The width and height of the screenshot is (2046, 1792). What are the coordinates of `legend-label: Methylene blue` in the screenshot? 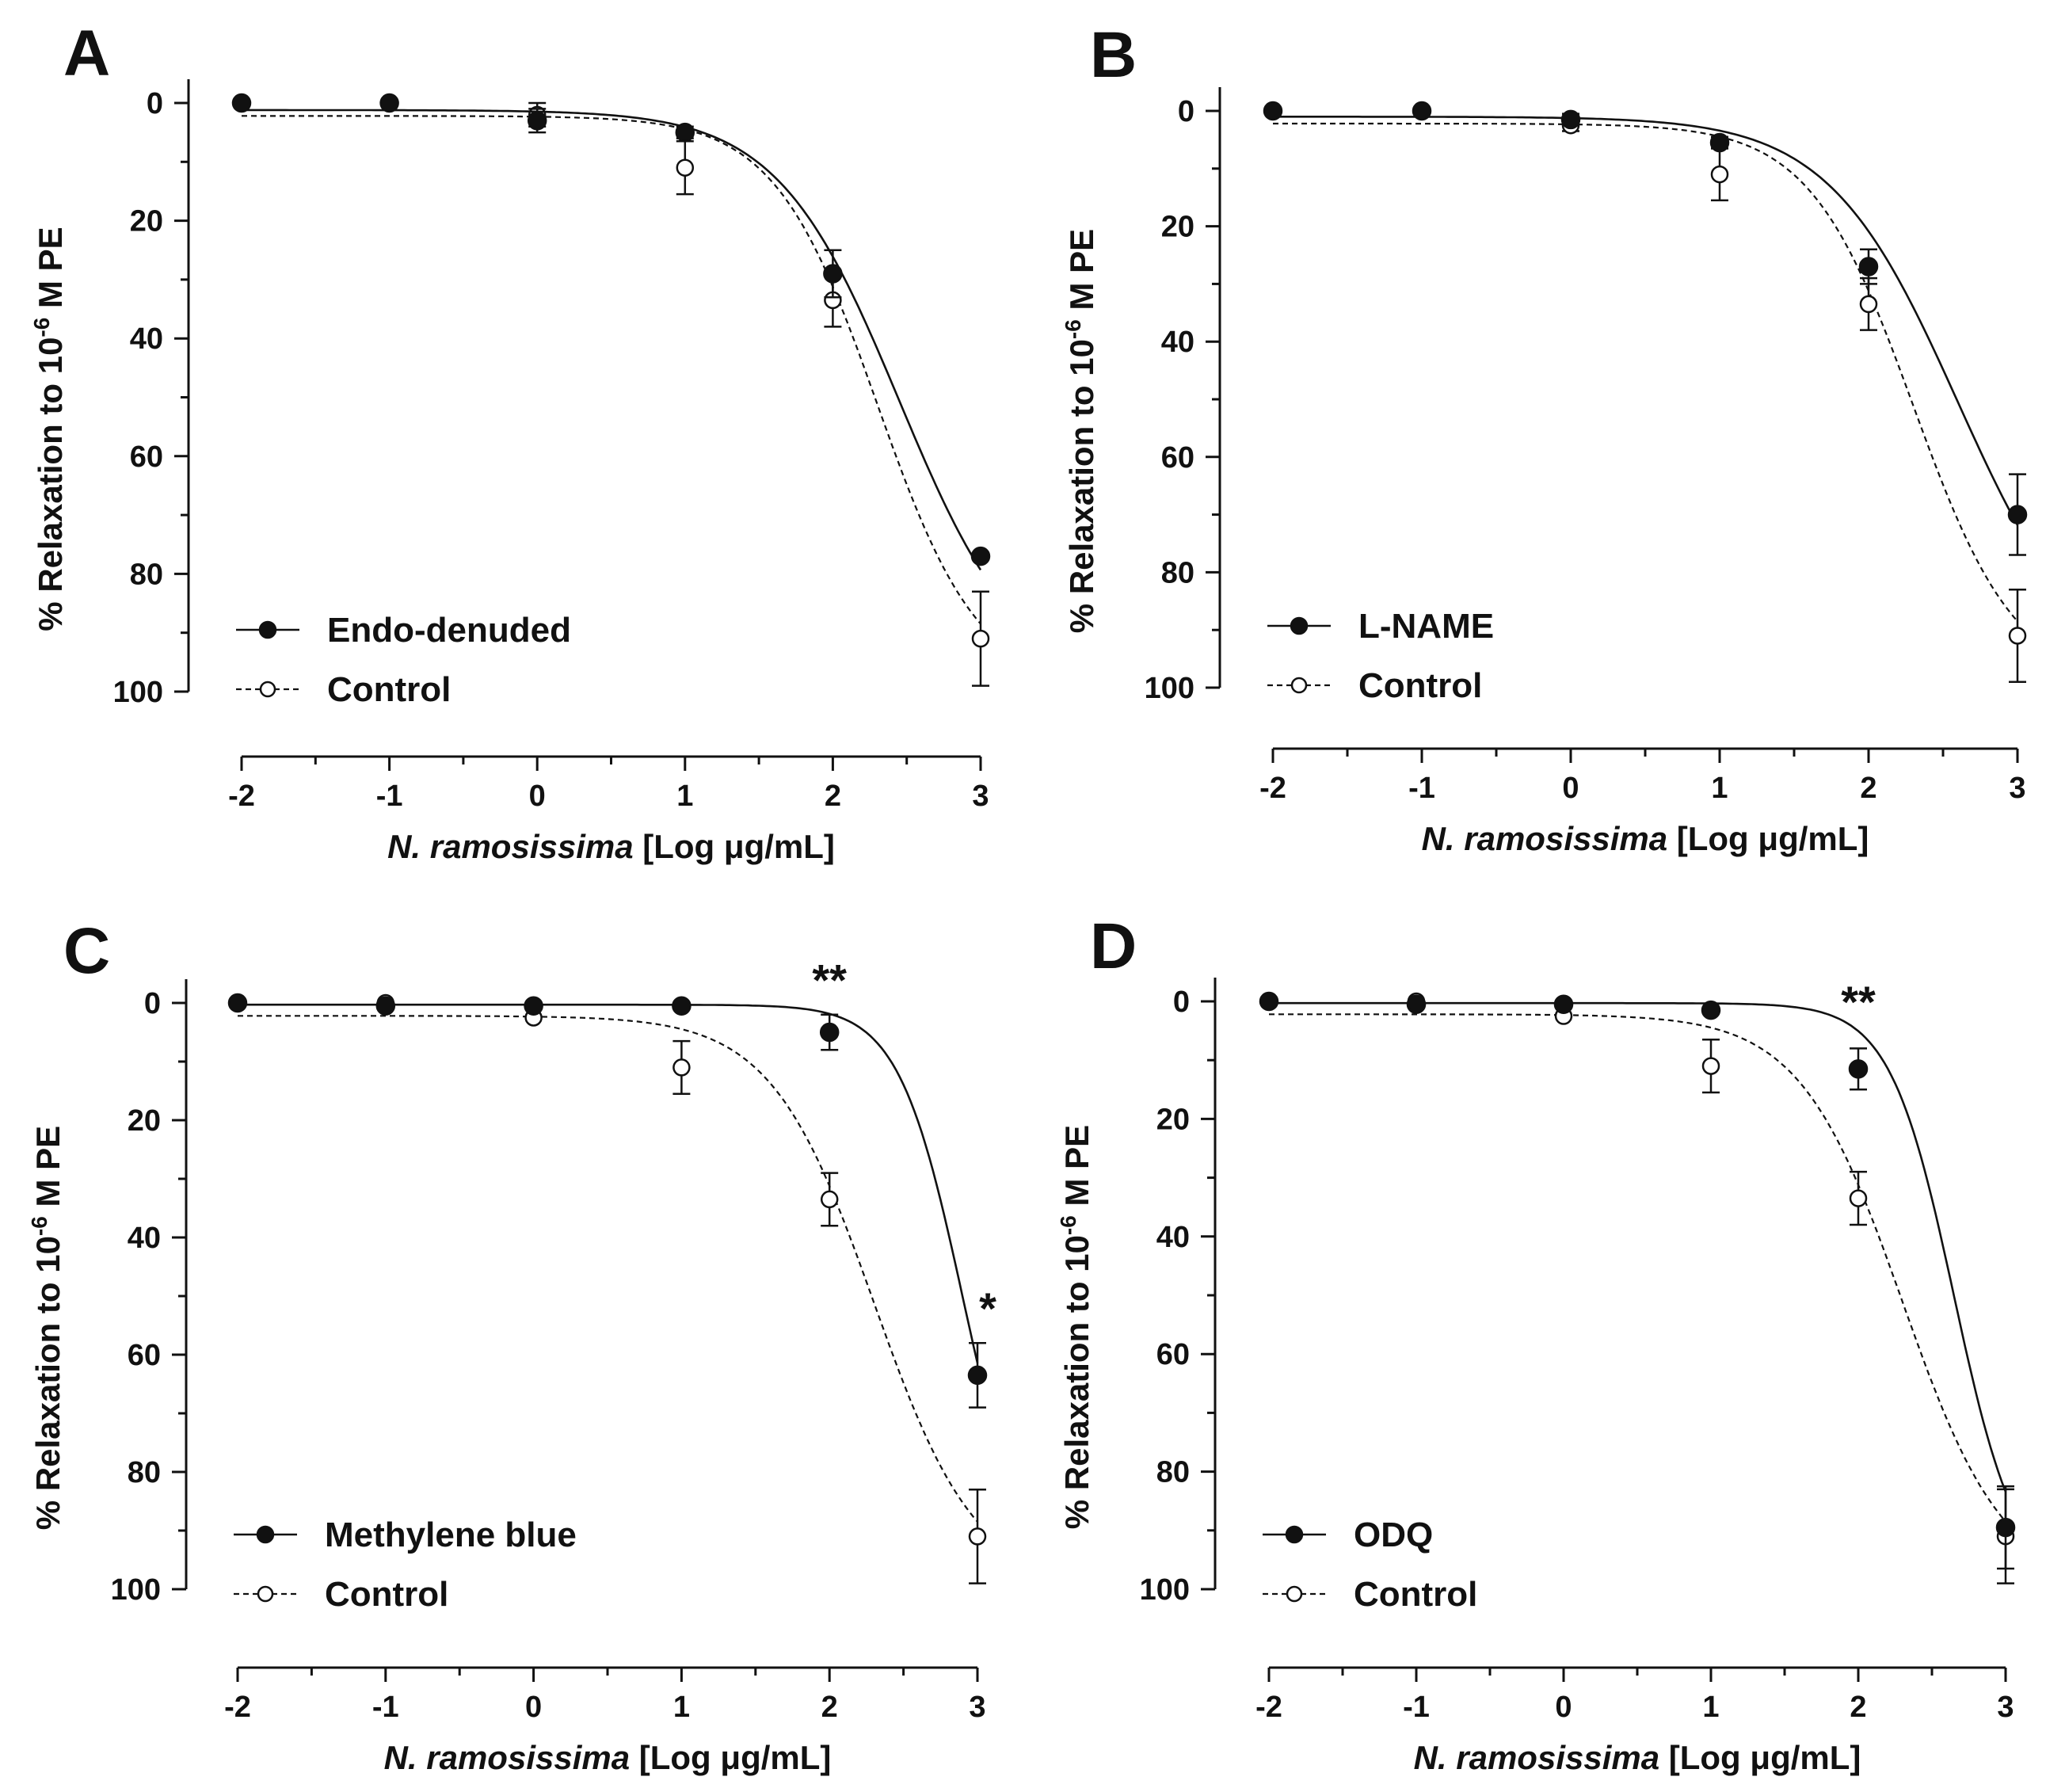 It's located at (451, 1535).